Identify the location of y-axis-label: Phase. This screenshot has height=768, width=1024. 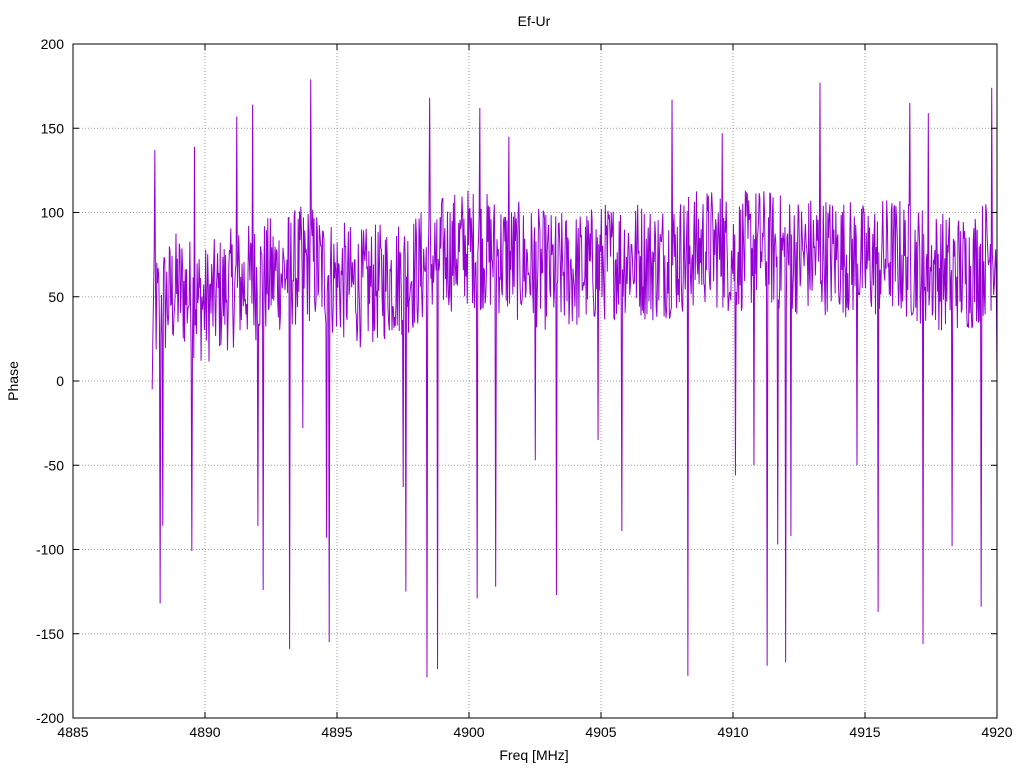
(13, 381).